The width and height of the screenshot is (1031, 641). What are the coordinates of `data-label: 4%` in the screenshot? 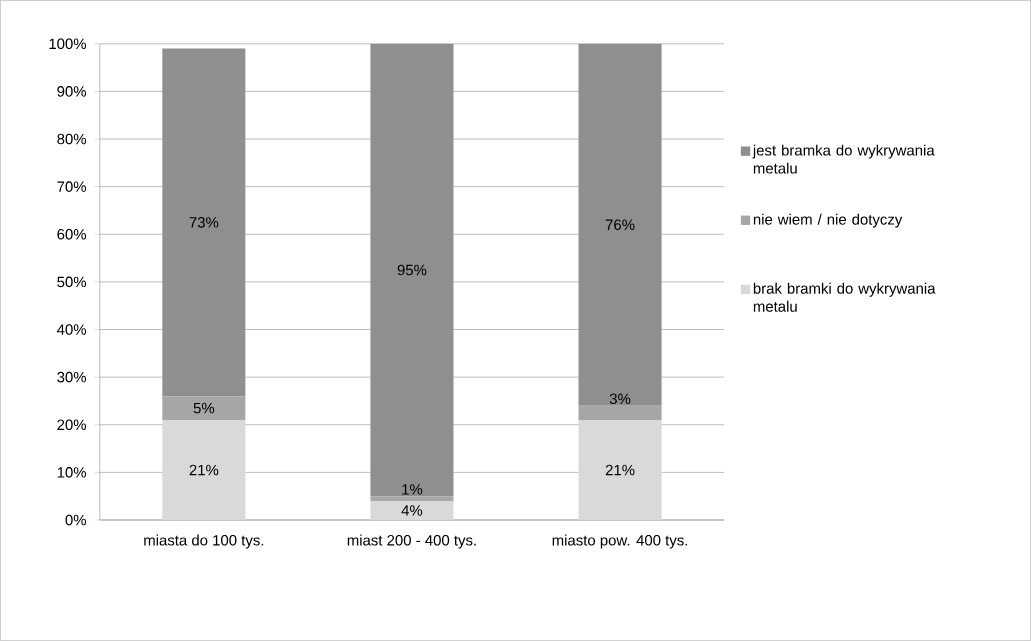 It's located at (412, 510).